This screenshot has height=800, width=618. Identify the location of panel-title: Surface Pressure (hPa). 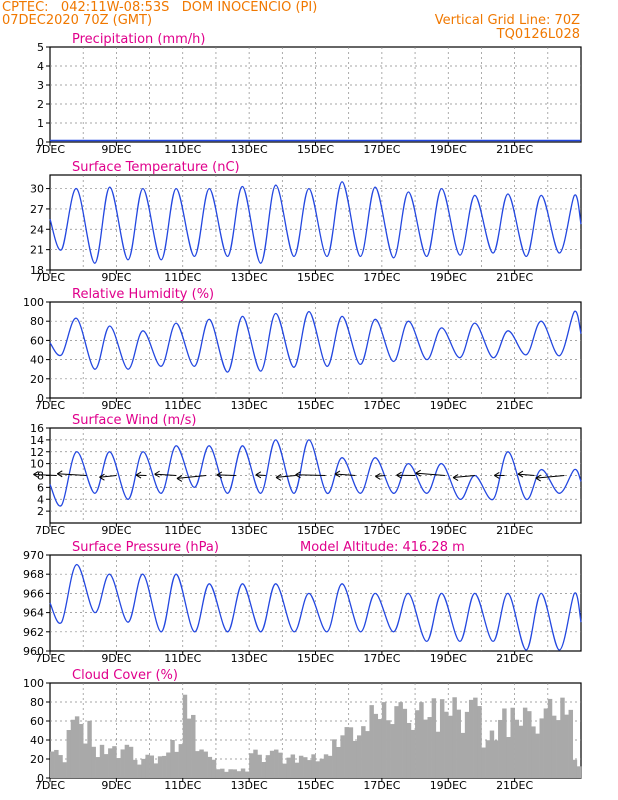
(145, 547).